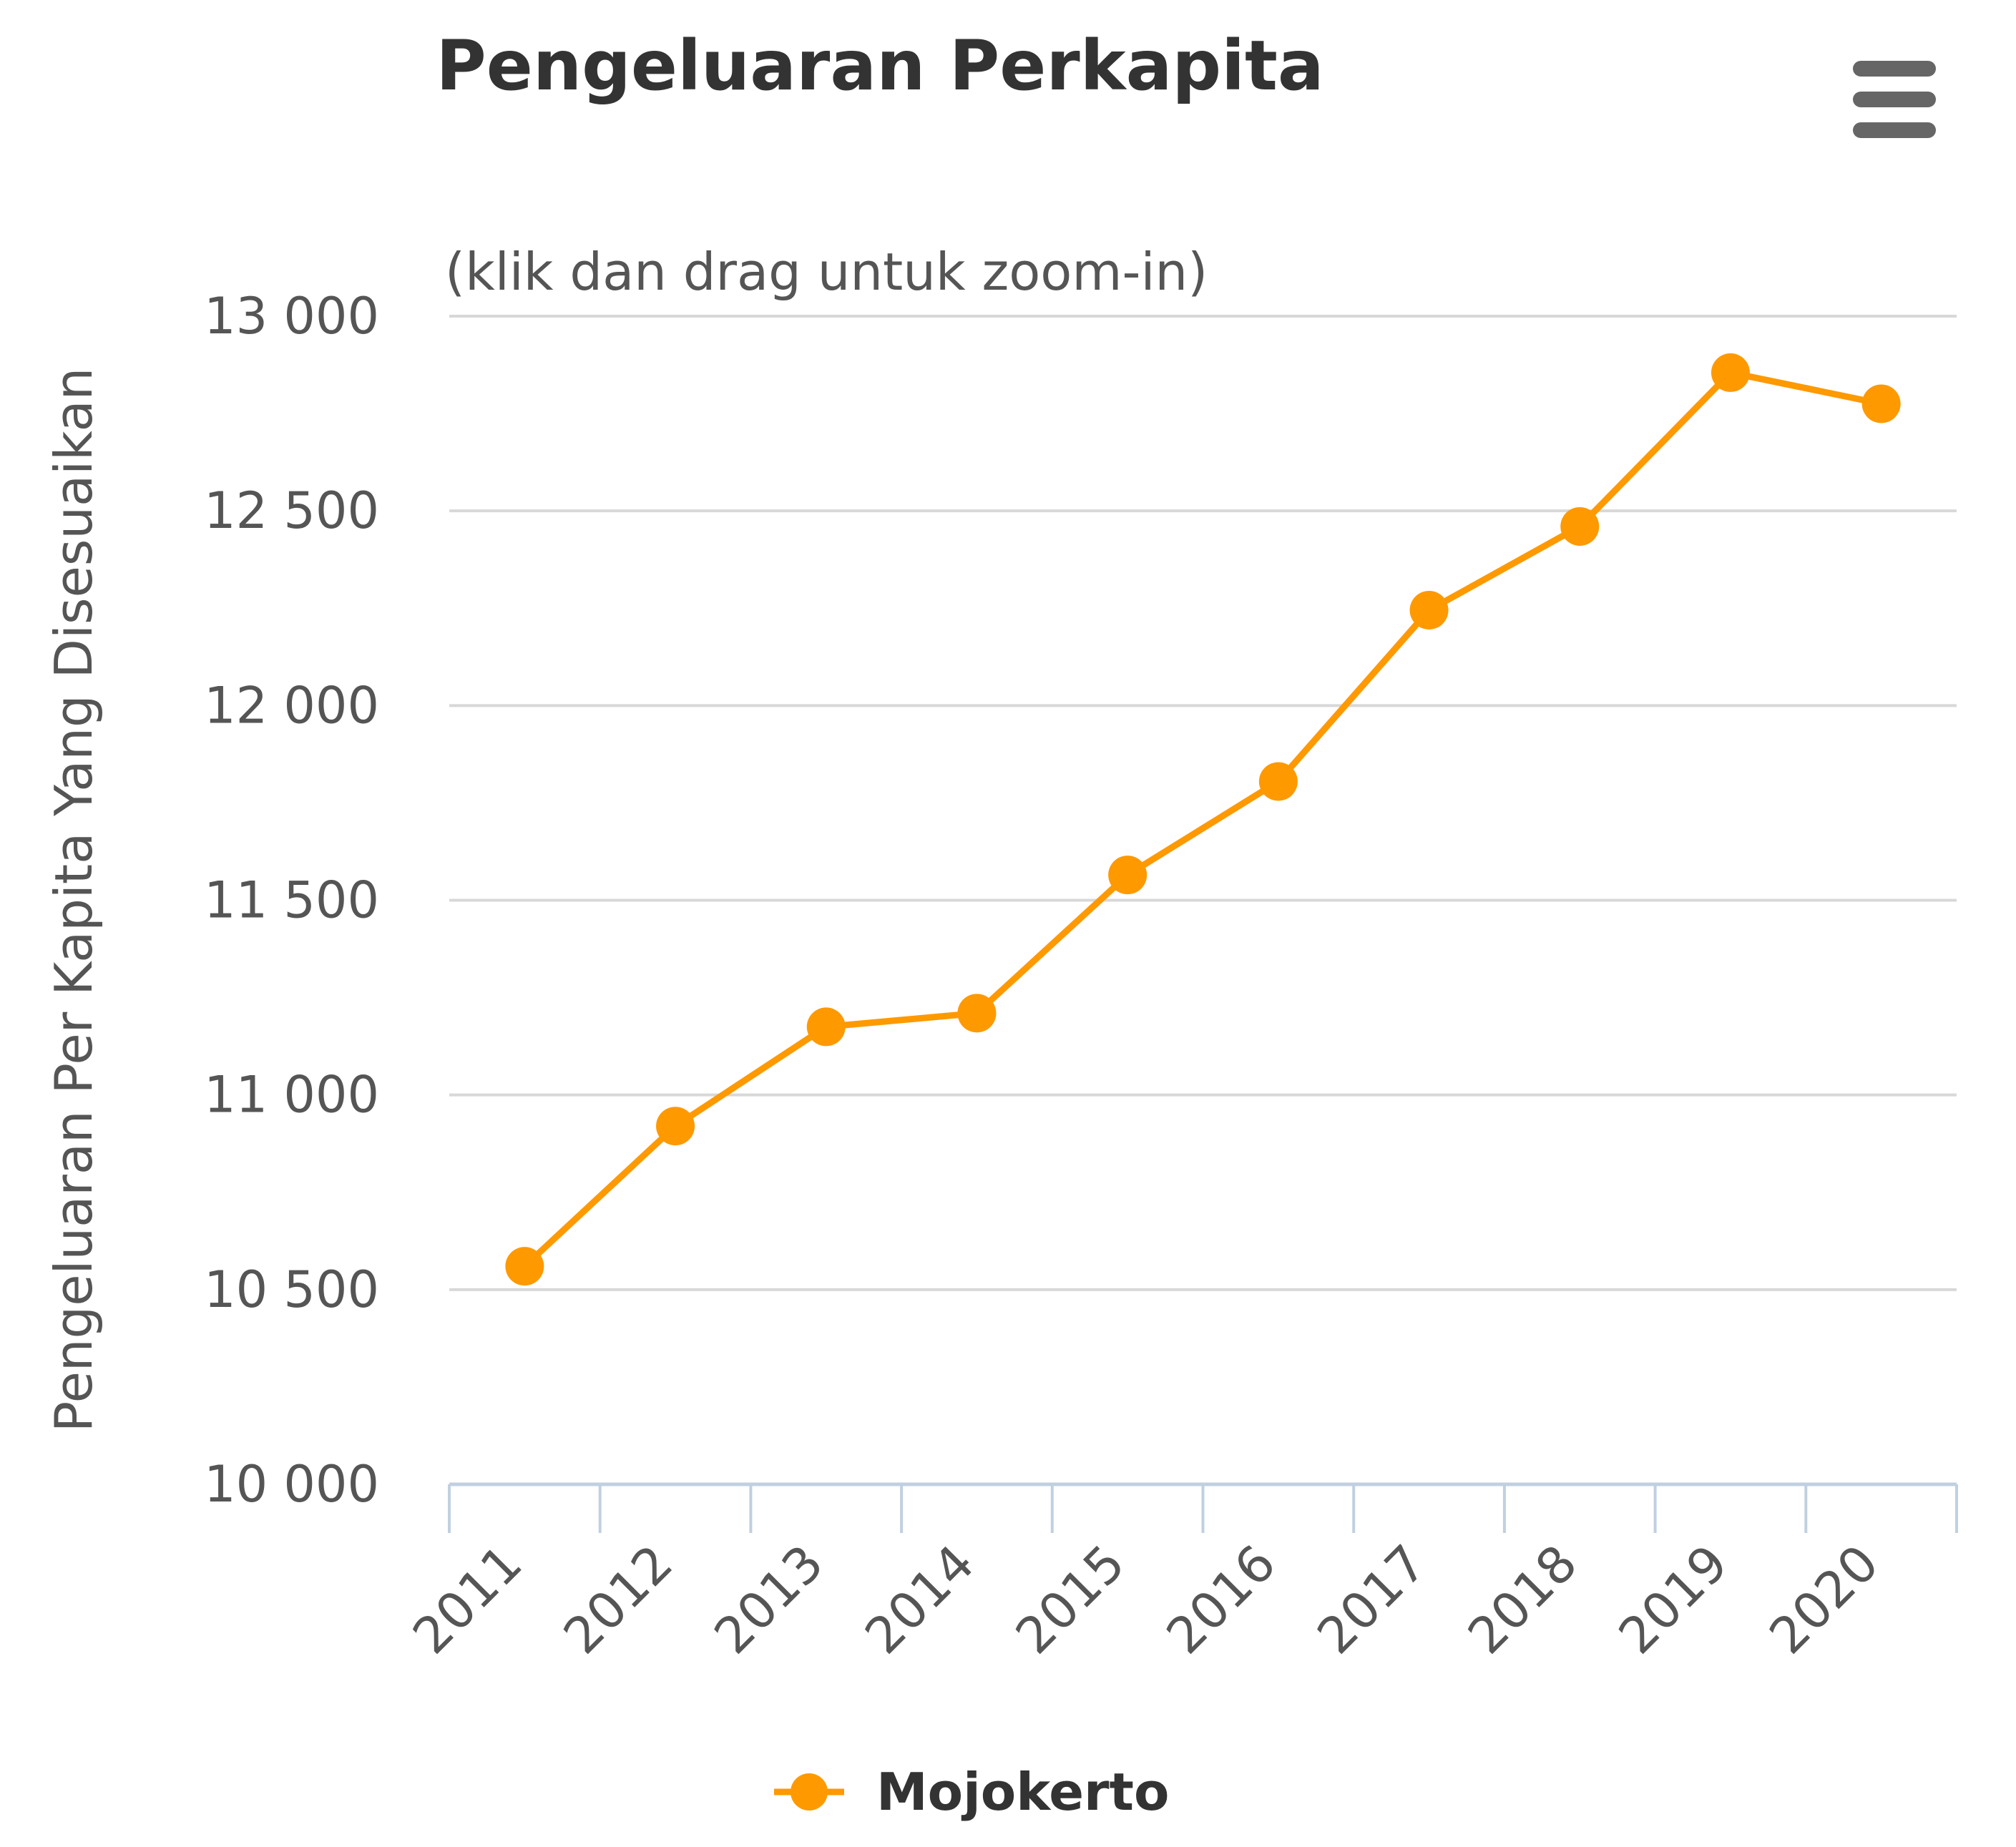 The image size is (2016, 1847). What do you see at coordinates (1070, 1600) in the screenshot?
I see `x-tick-label: 2015` at bounding box center [1070, 1600].